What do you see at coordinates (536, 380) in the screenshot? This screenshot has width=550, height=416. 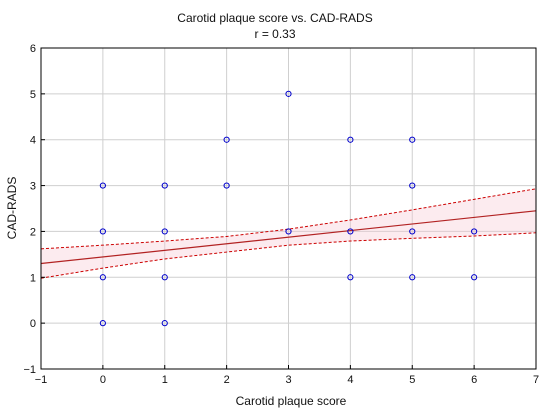 I see `x-tick-label: 7` at bounding box center [536, 380].